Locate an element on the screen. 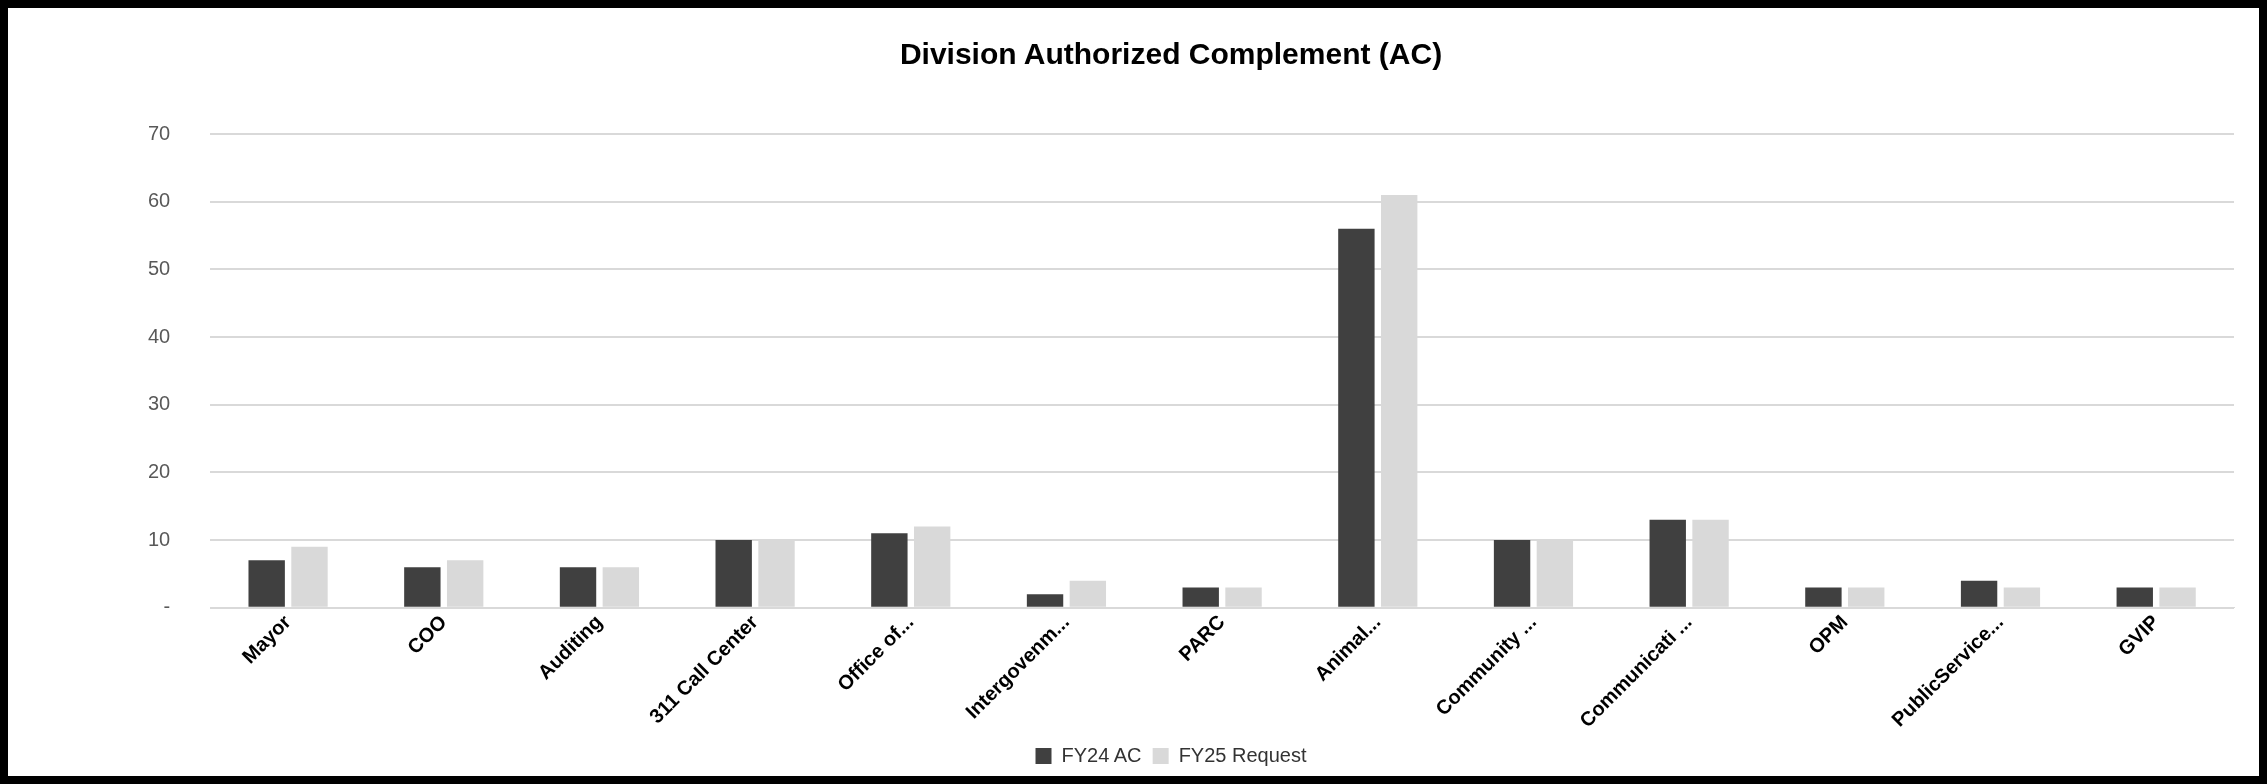 The width and height of the screenshot is (2267, 784). y-tick-label: 40 is located at coordinates (159, 335).